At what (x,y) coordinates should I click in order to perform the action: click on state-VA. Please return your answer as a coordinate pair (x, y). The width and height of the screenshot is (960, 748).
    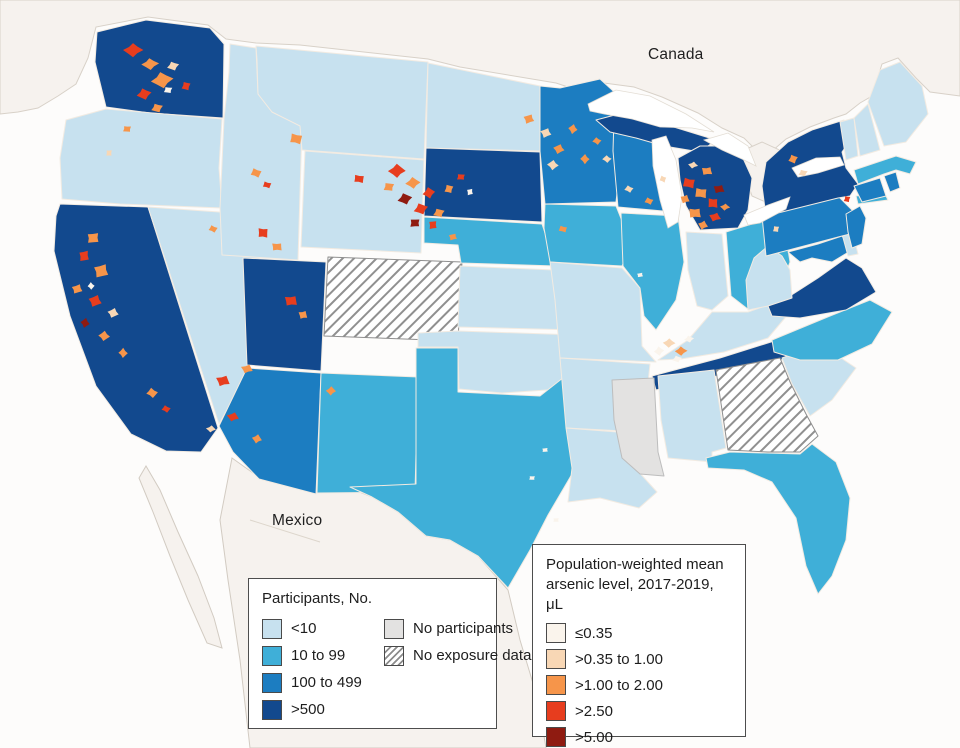
    Looking at the image, I should click on (822, 288).